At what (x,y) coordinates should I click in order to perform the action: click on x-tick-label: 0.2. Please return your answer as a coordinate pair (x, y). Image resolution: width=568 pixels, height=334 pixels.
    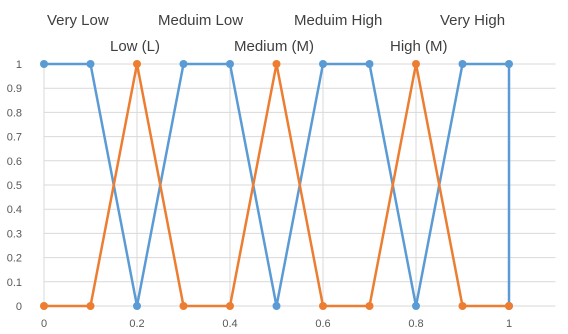
    Looking at the image, I should click on (136, 323).